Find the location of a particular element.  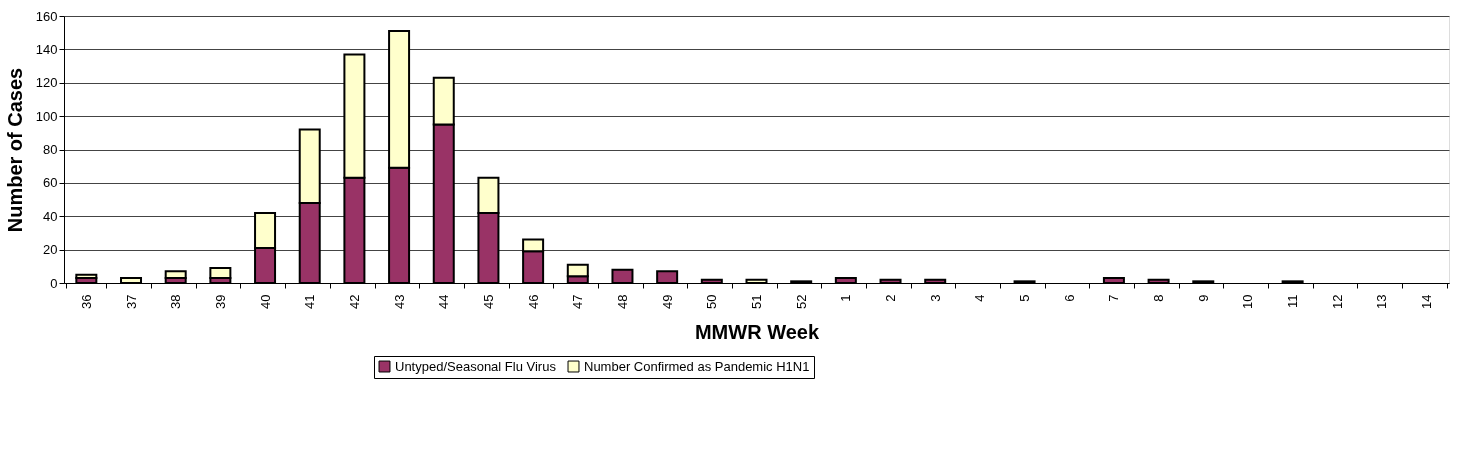

x-tick-label: 49 is located at coordinates (667, 301).